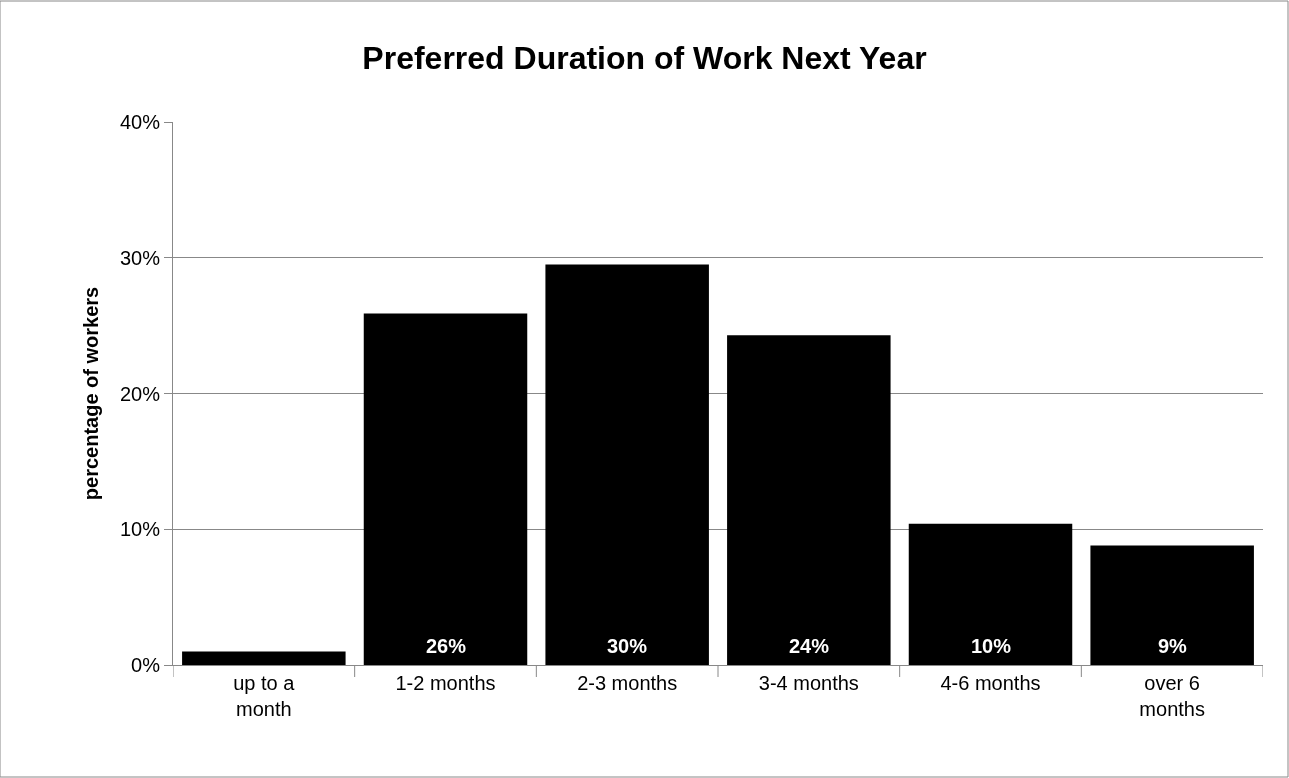 This screenshot has width=1289, height=778. What do you see at coordinates (1173, 646) in the screenshot?
I see `data-label: 9%` at bounding box center [1173, 646].